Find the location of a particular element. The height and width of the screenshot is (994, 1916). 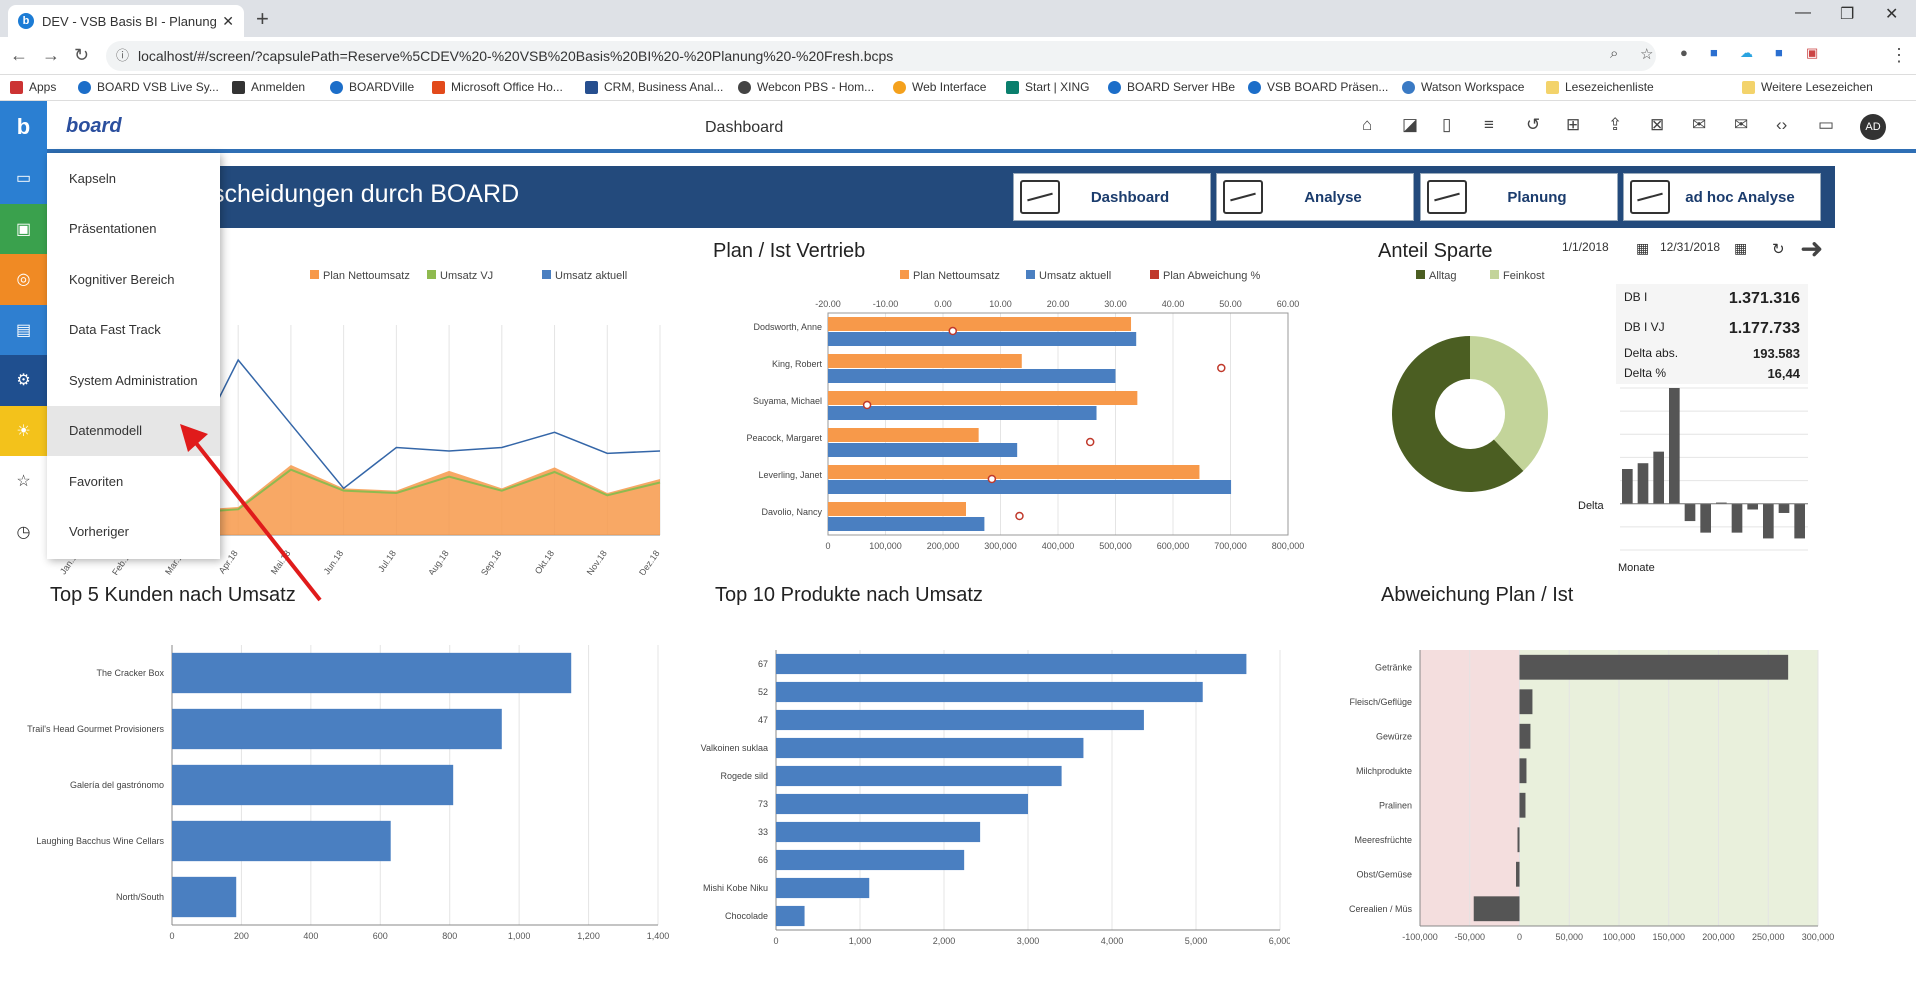

menu-item-kapseln: Kapseln is located at coordinates (92, 178).